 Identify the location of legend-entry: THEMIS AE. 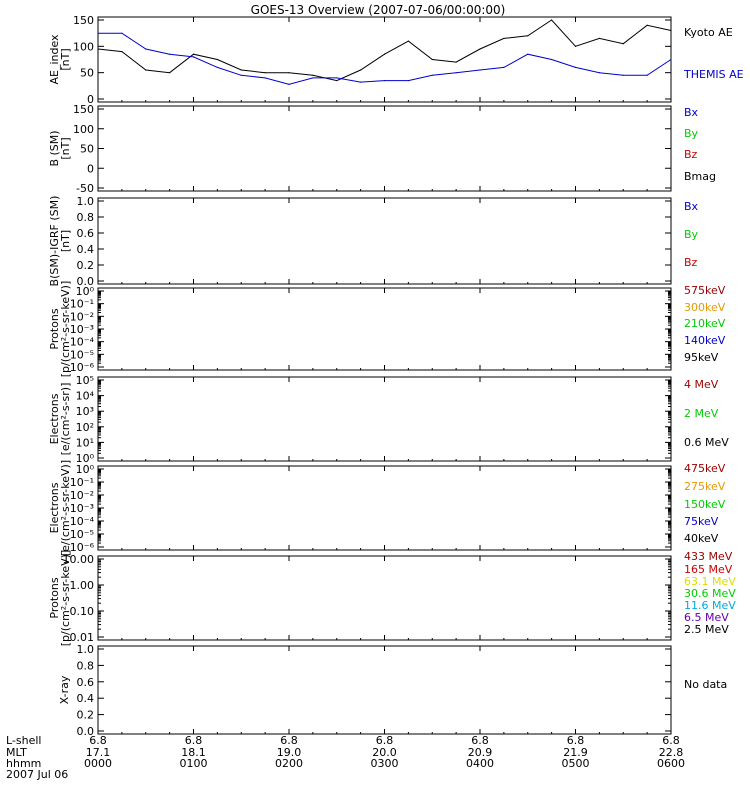
(713, 74).